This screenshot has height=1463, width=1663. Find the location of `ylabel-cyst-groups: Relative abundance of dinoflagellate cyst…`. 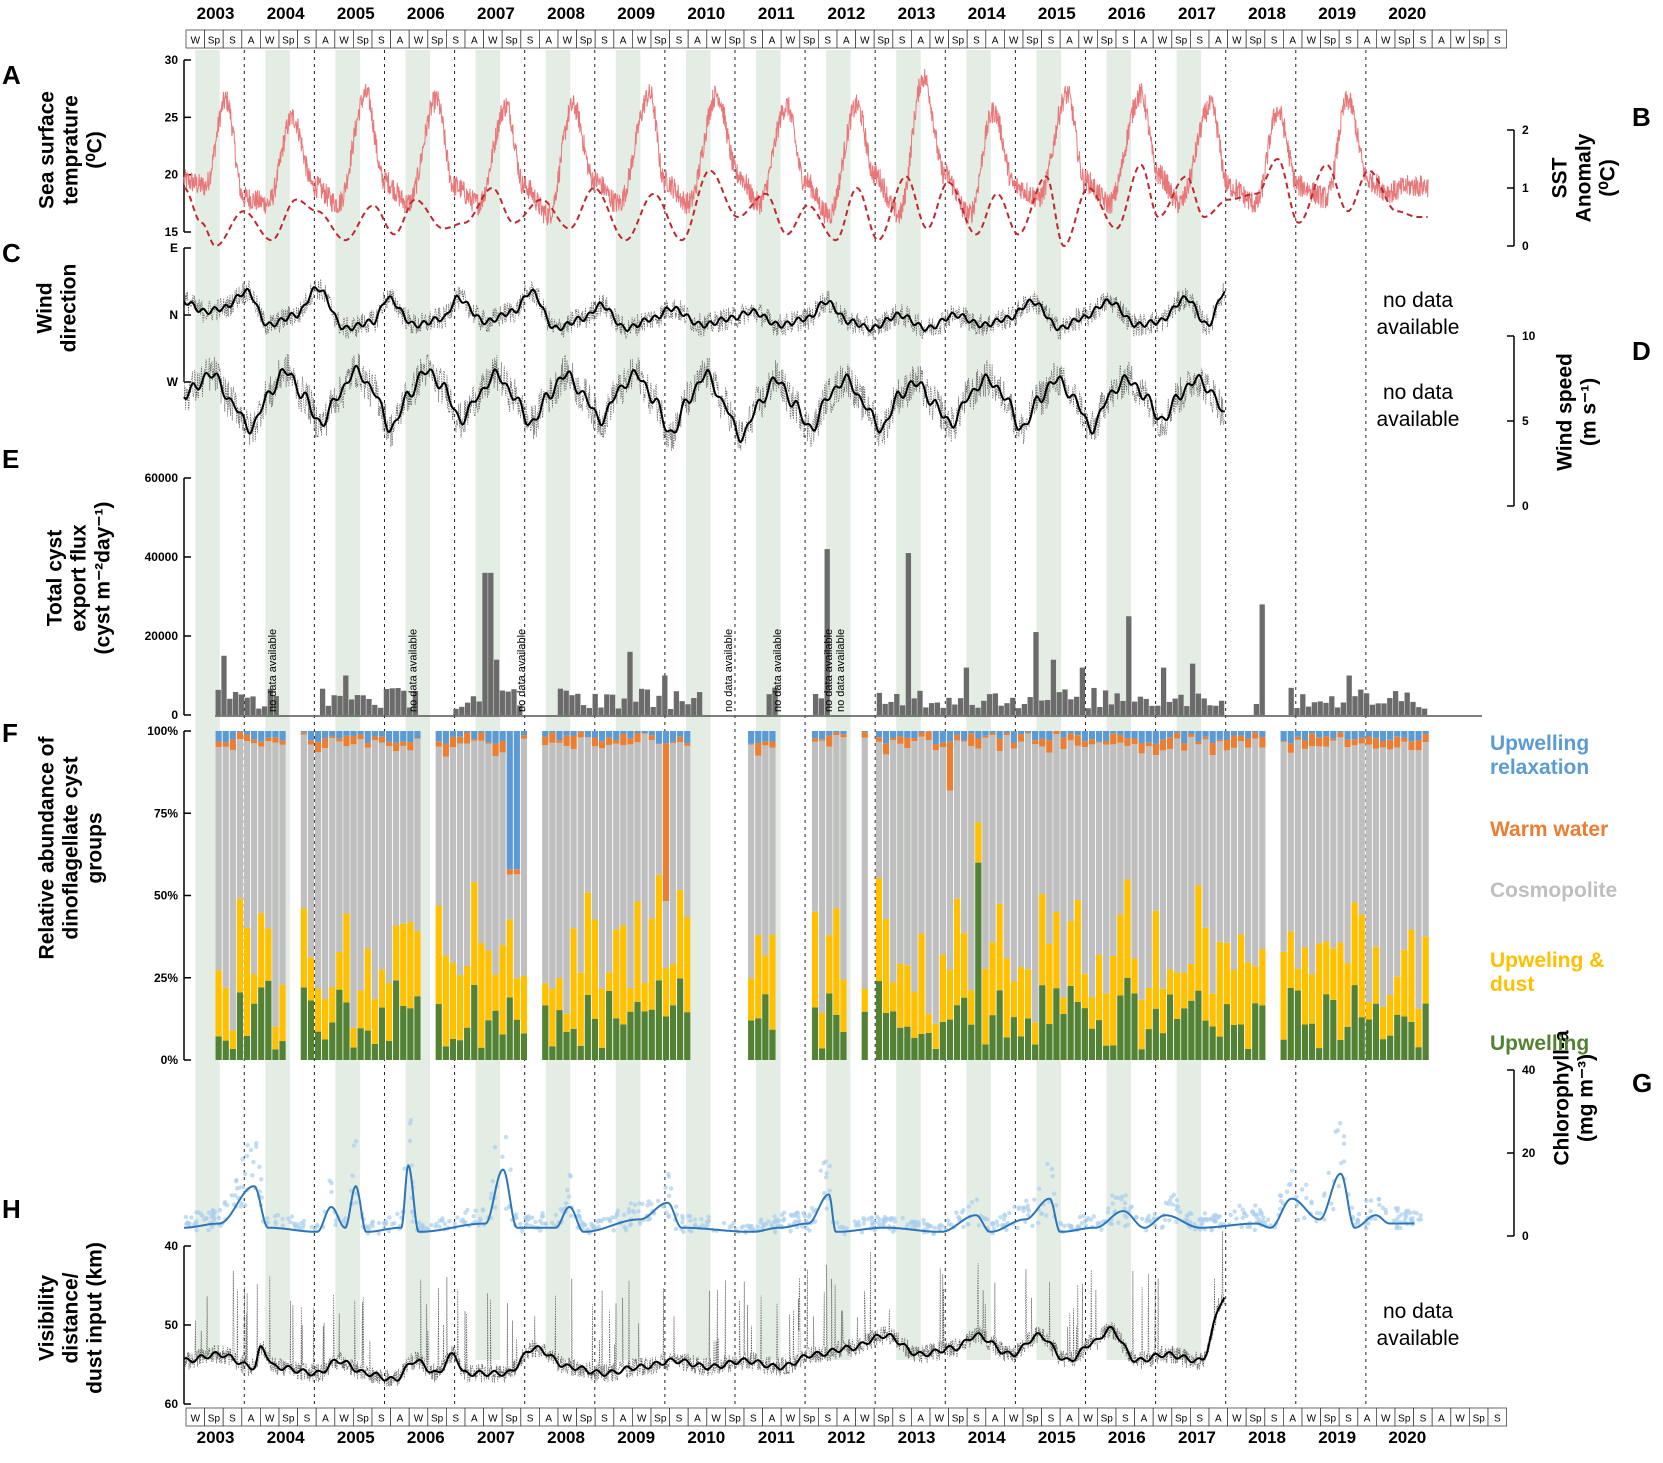

ylabel-cyst-groups: Relative abundance of dinoflagellate cyst… is located at coordinates (70, 848).